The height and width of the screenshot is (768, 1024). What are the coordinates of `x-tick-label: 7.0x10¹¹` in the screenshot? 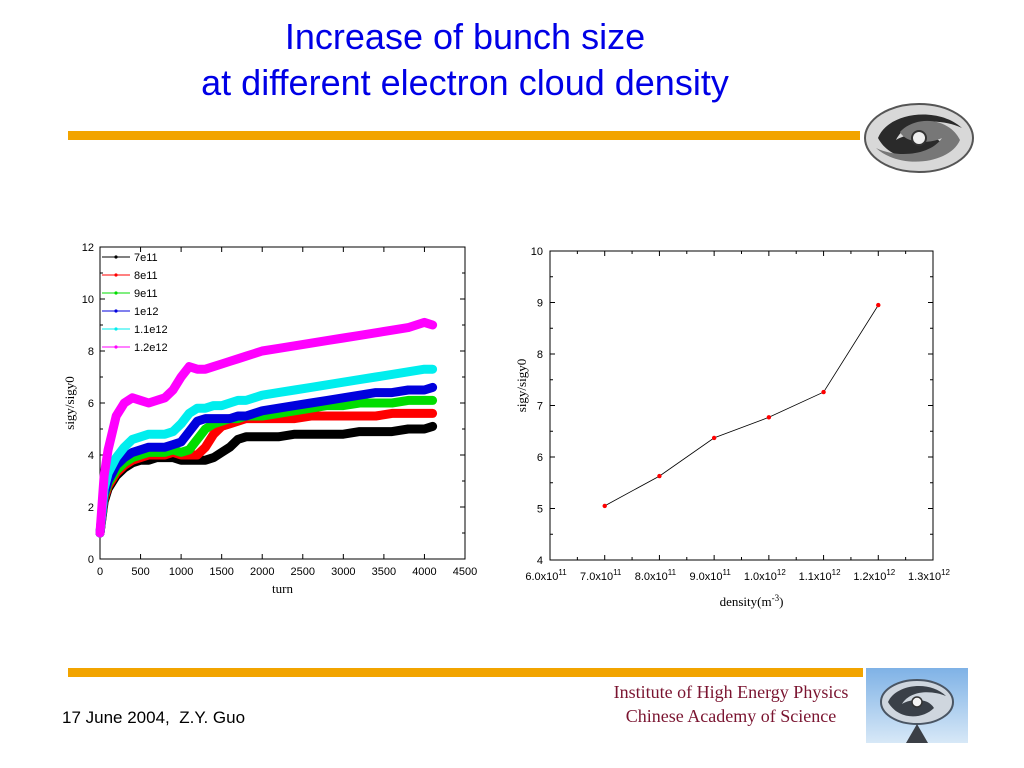 It's located at (601, 575).